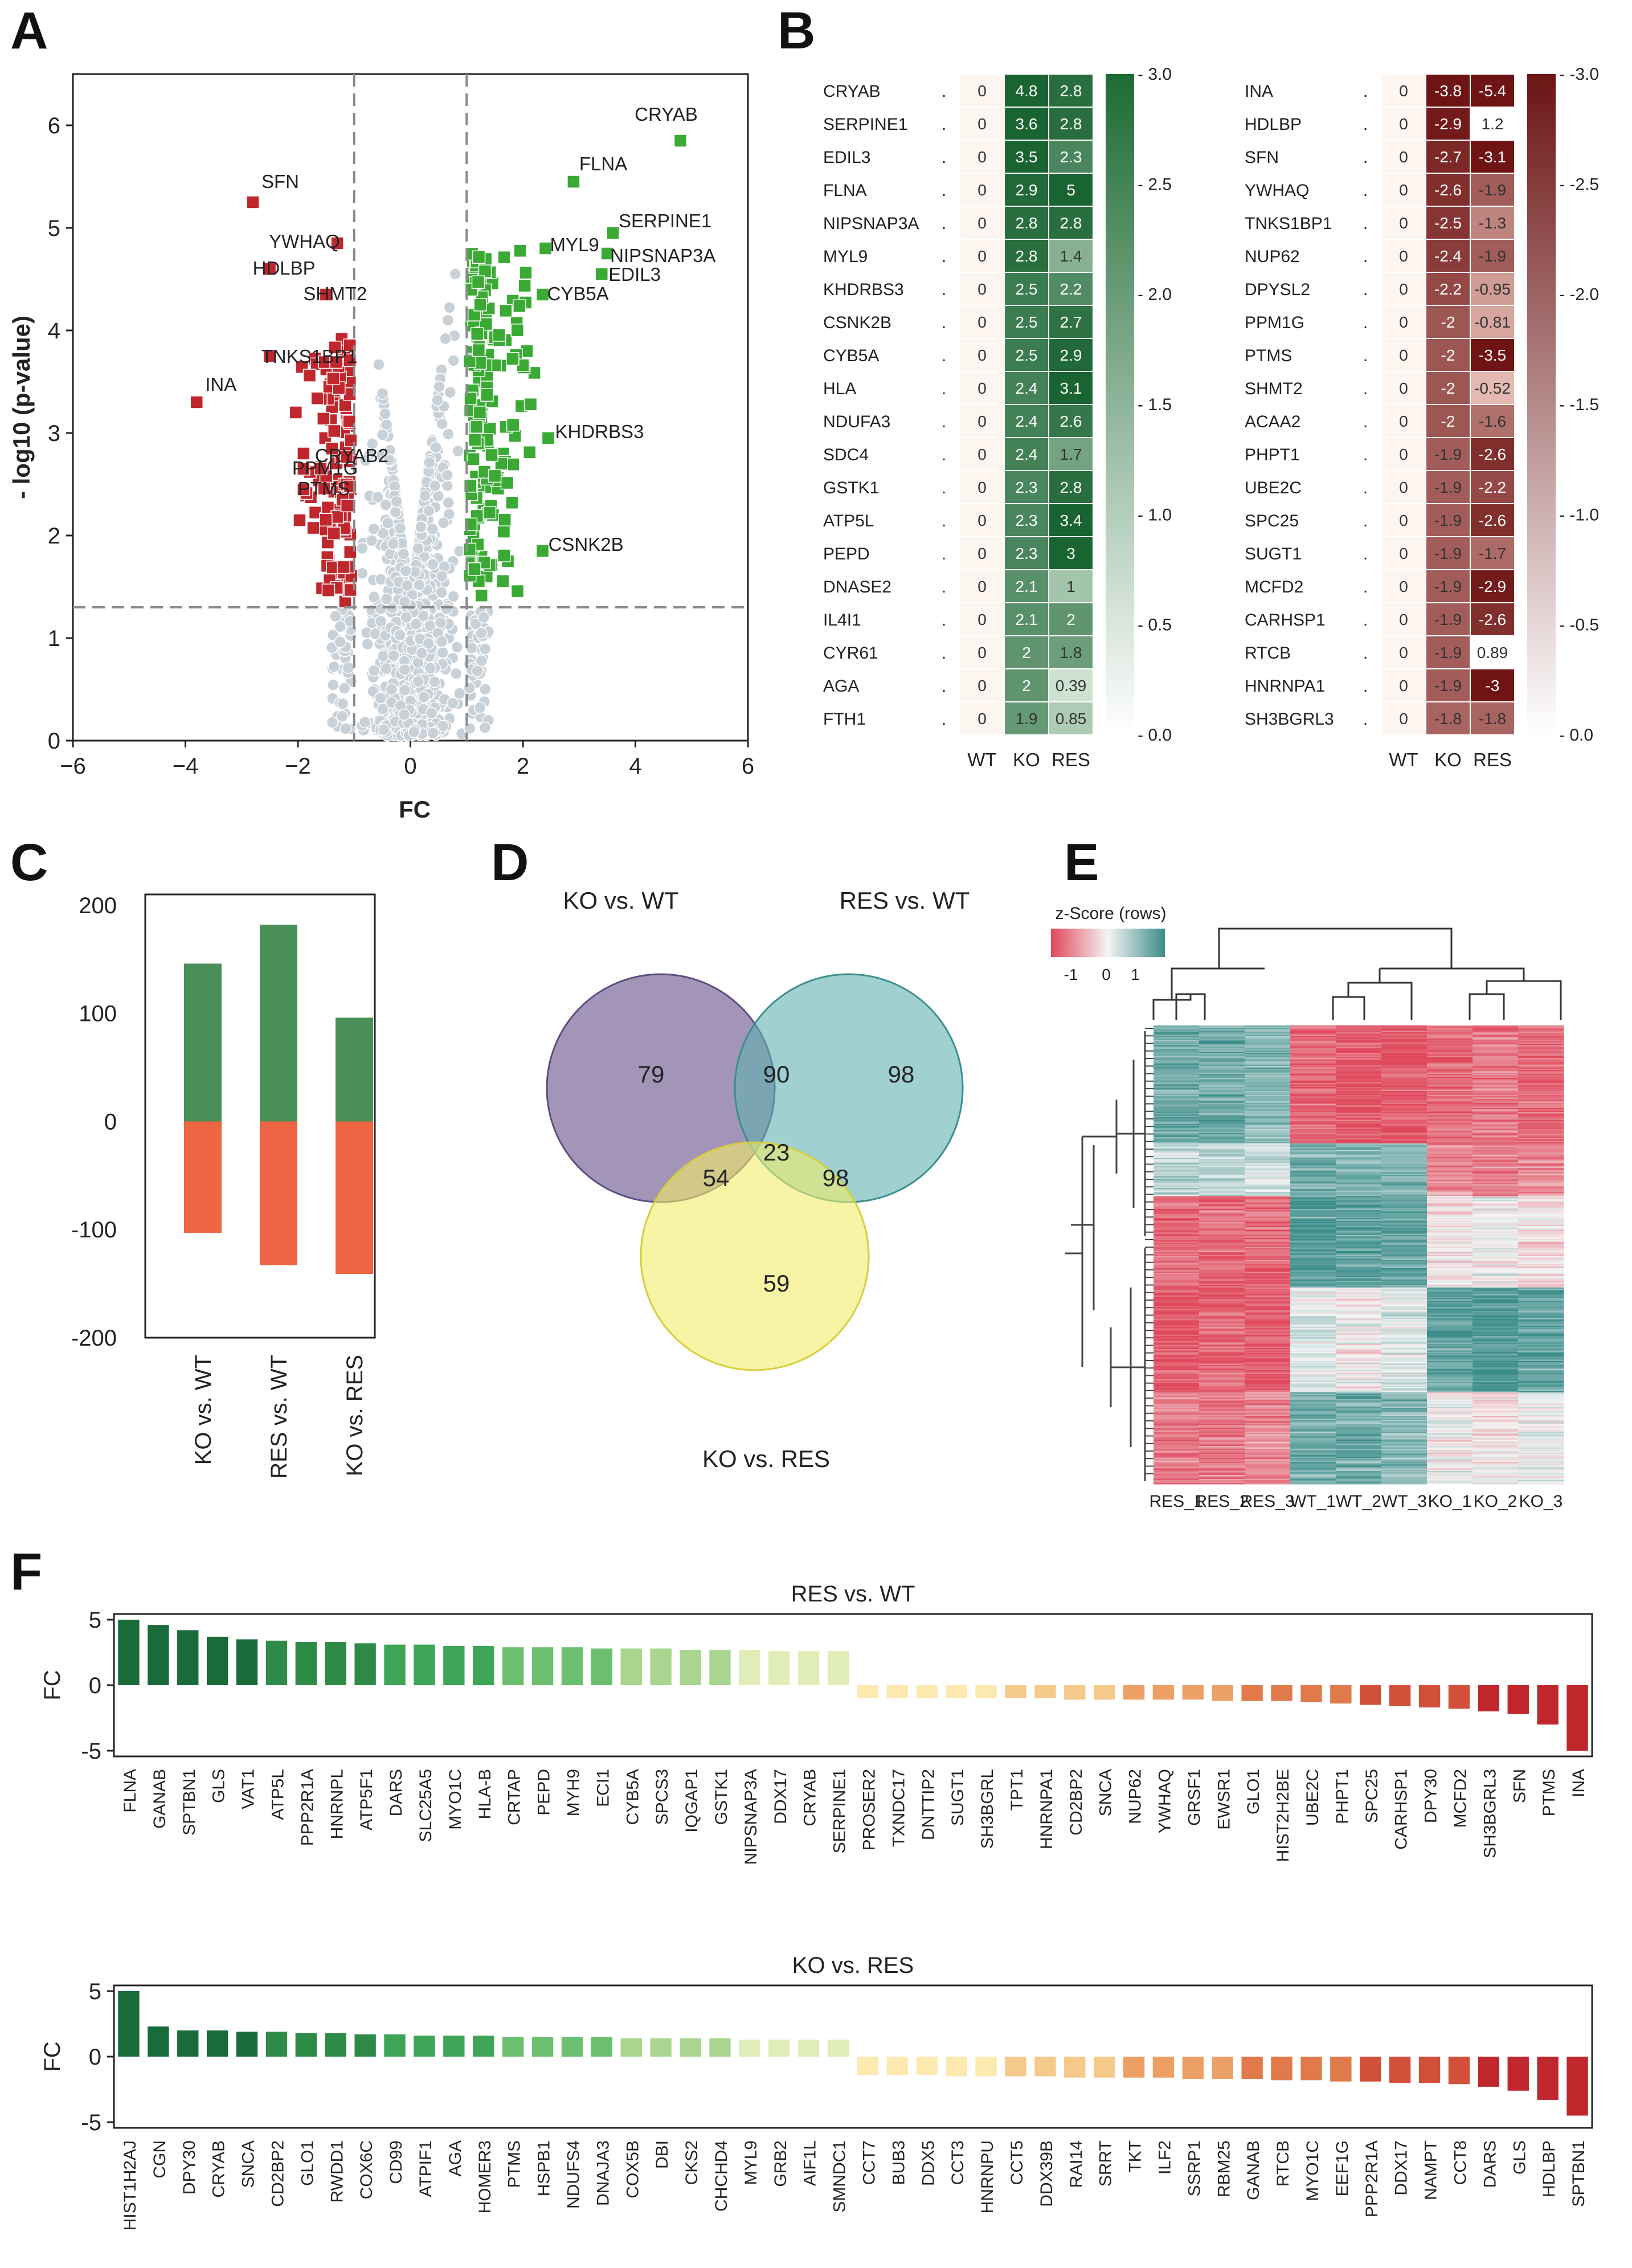  I want to click on heatmap-row-label: IL4I1, so click(842, 620).